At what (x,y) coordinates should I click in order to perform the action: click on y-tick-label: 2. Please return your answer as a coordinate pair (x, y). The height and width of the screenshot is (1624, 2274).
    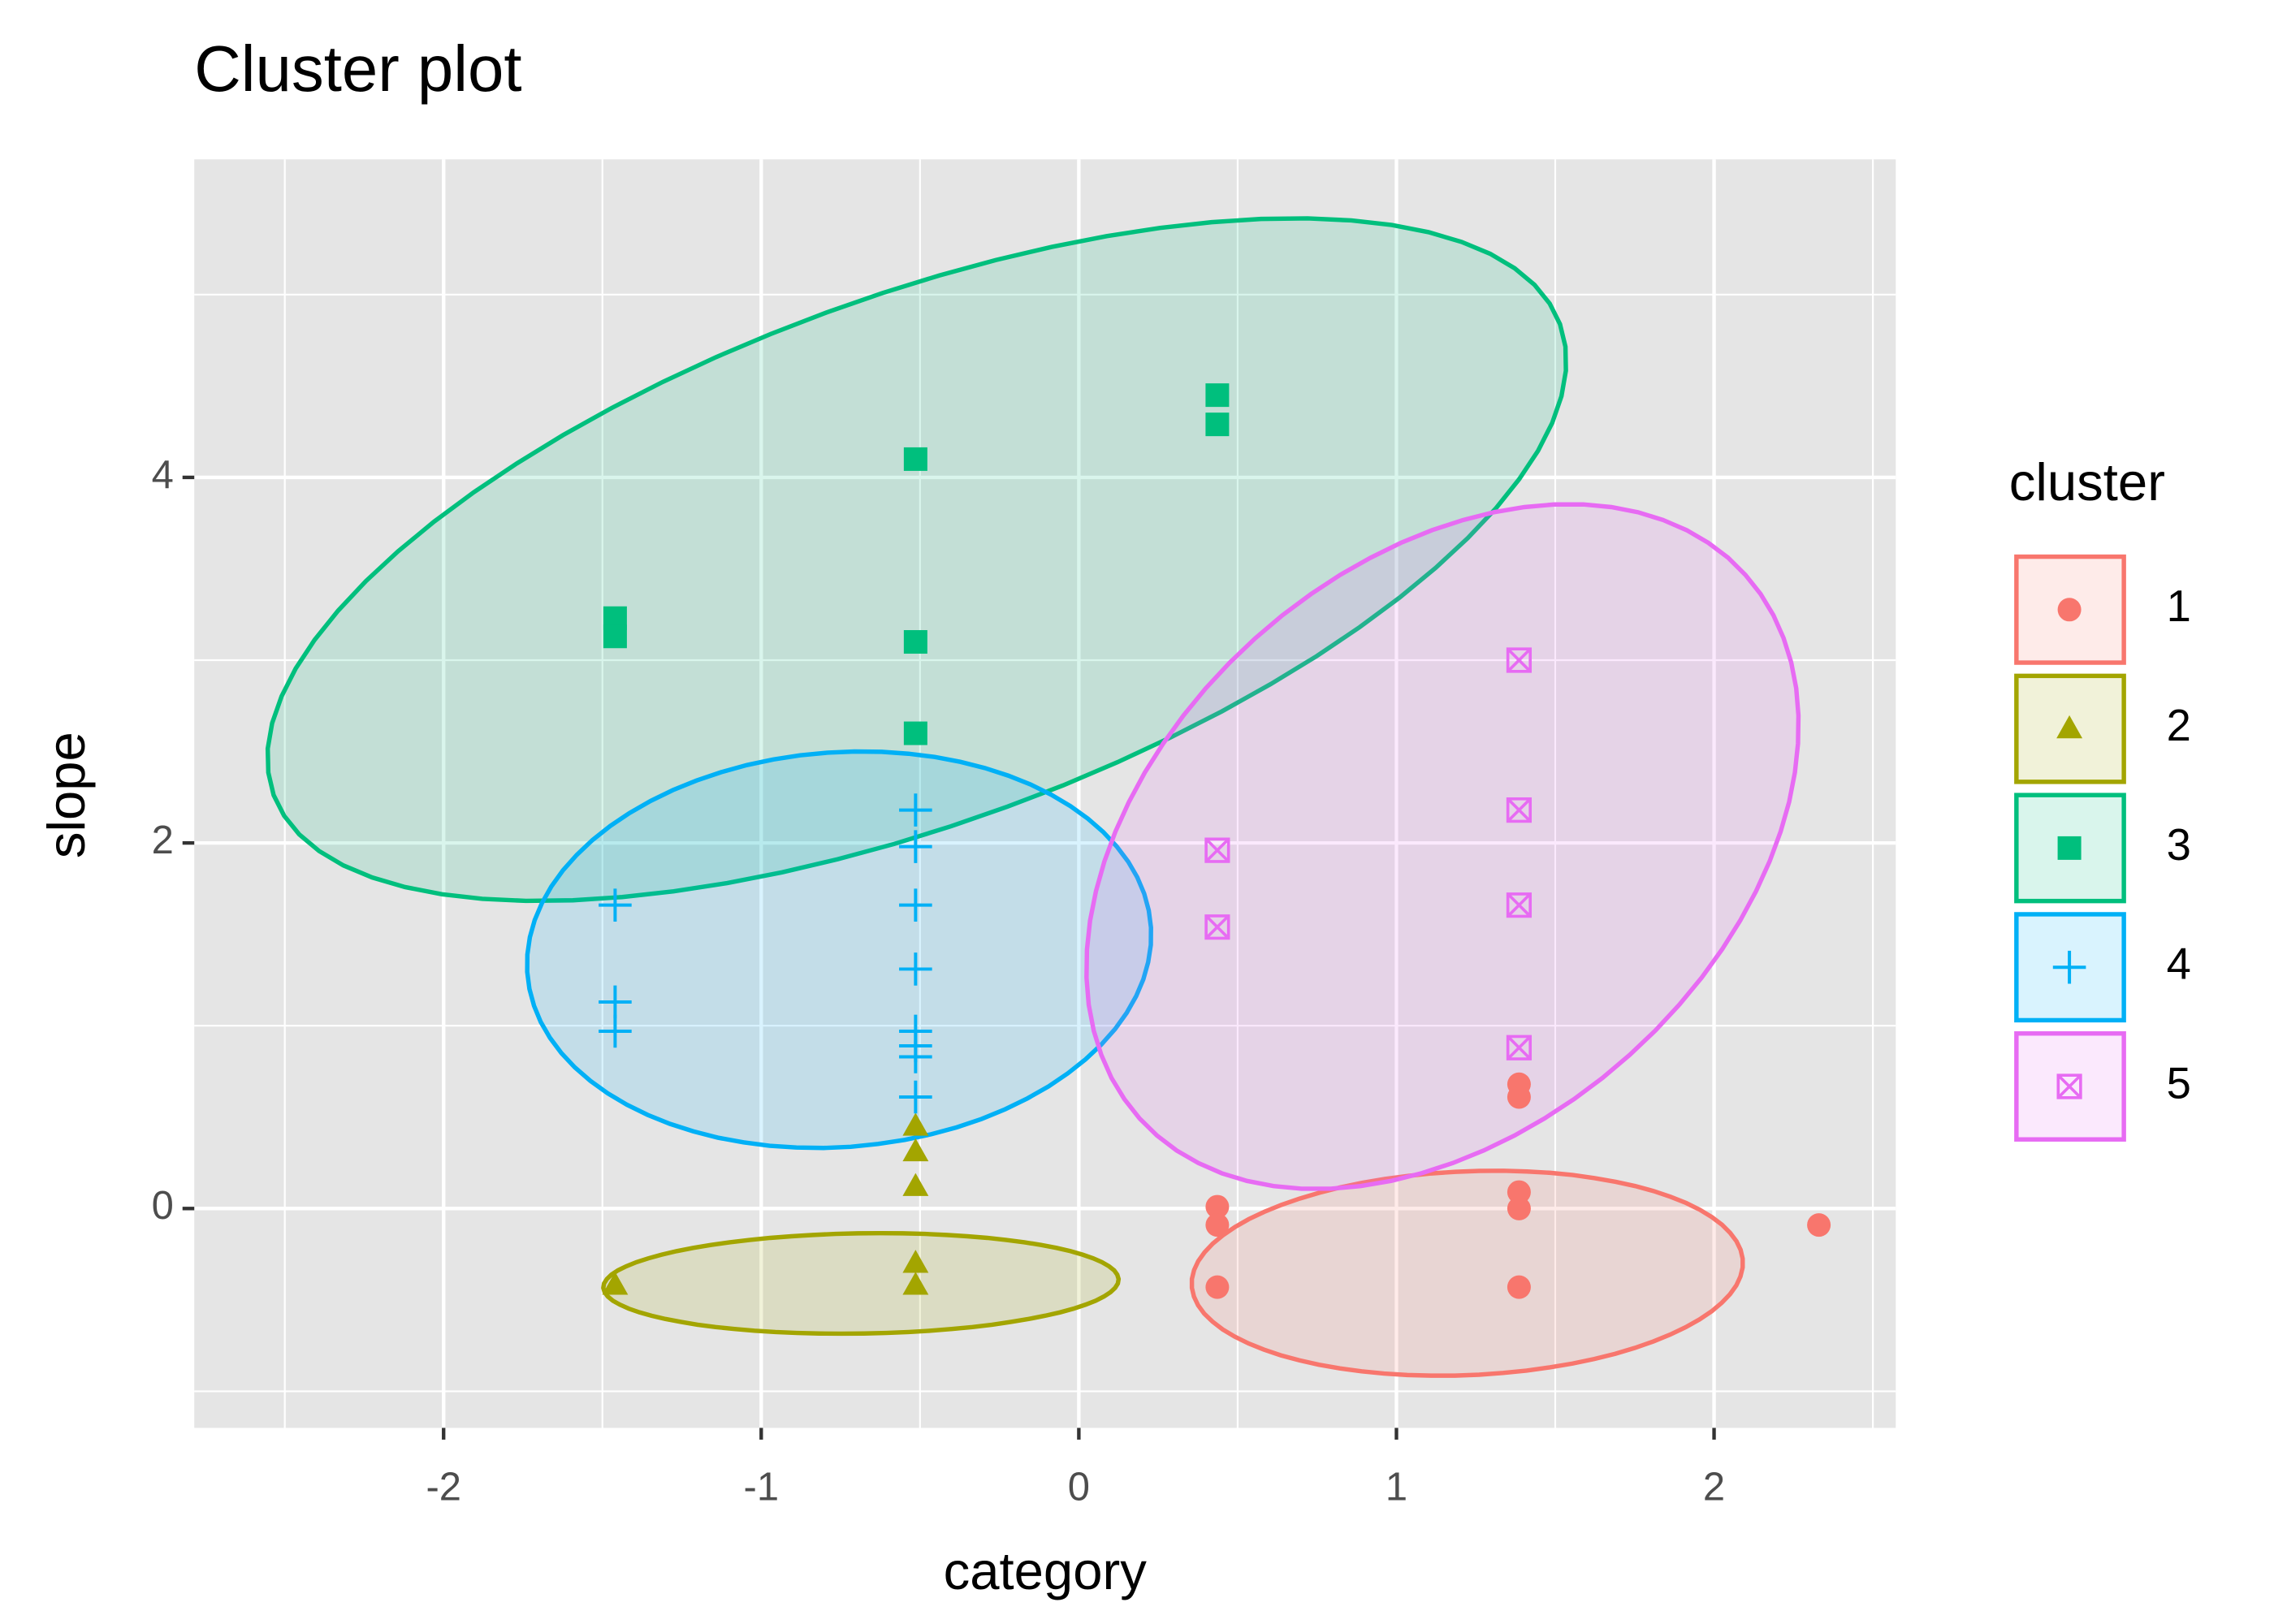
    Looking at the image, I should click on (163, 840).